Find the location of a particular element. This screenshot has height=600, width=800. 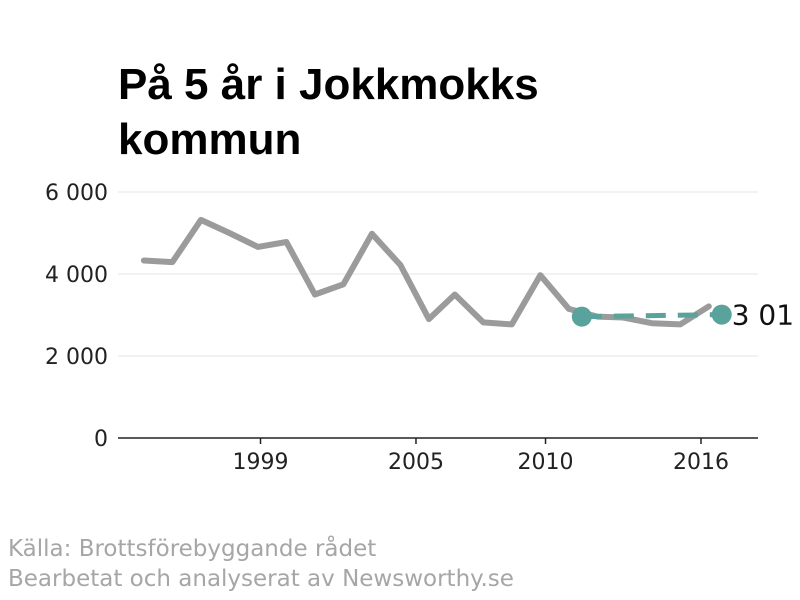

x-tick-label: 1999 is located at coordinates (261, 462).